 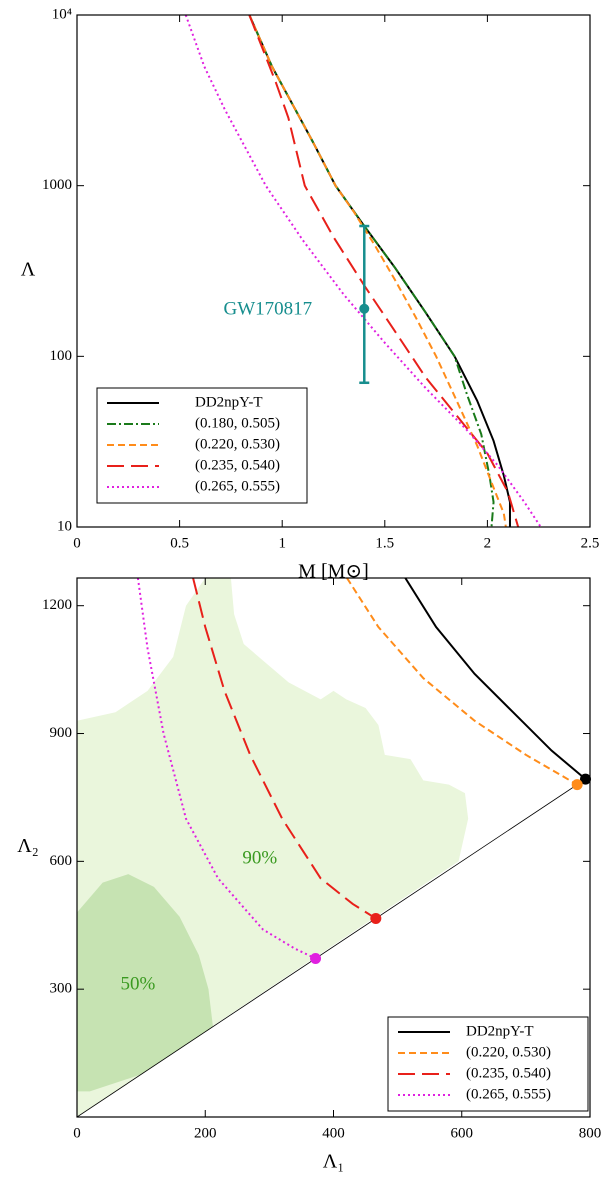 What do you see at coordinates (27, 846) in the screenshot?
I see `y-axis-label: Λ₂` at bounding box center [27, 846].